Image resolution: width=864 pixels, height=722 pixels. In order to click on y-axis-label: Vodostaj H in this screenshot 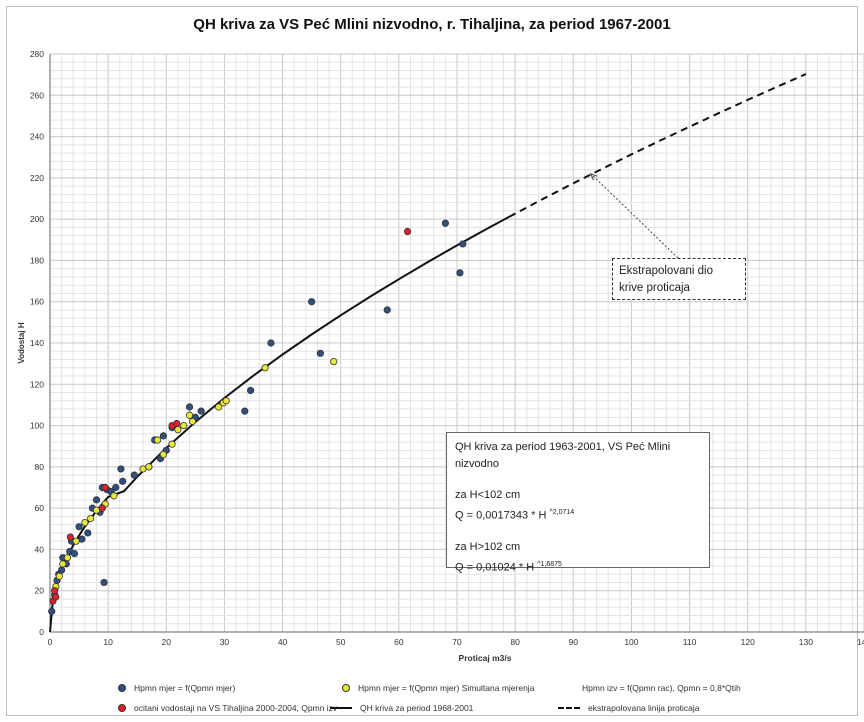, I will do `click(21, 342)`.